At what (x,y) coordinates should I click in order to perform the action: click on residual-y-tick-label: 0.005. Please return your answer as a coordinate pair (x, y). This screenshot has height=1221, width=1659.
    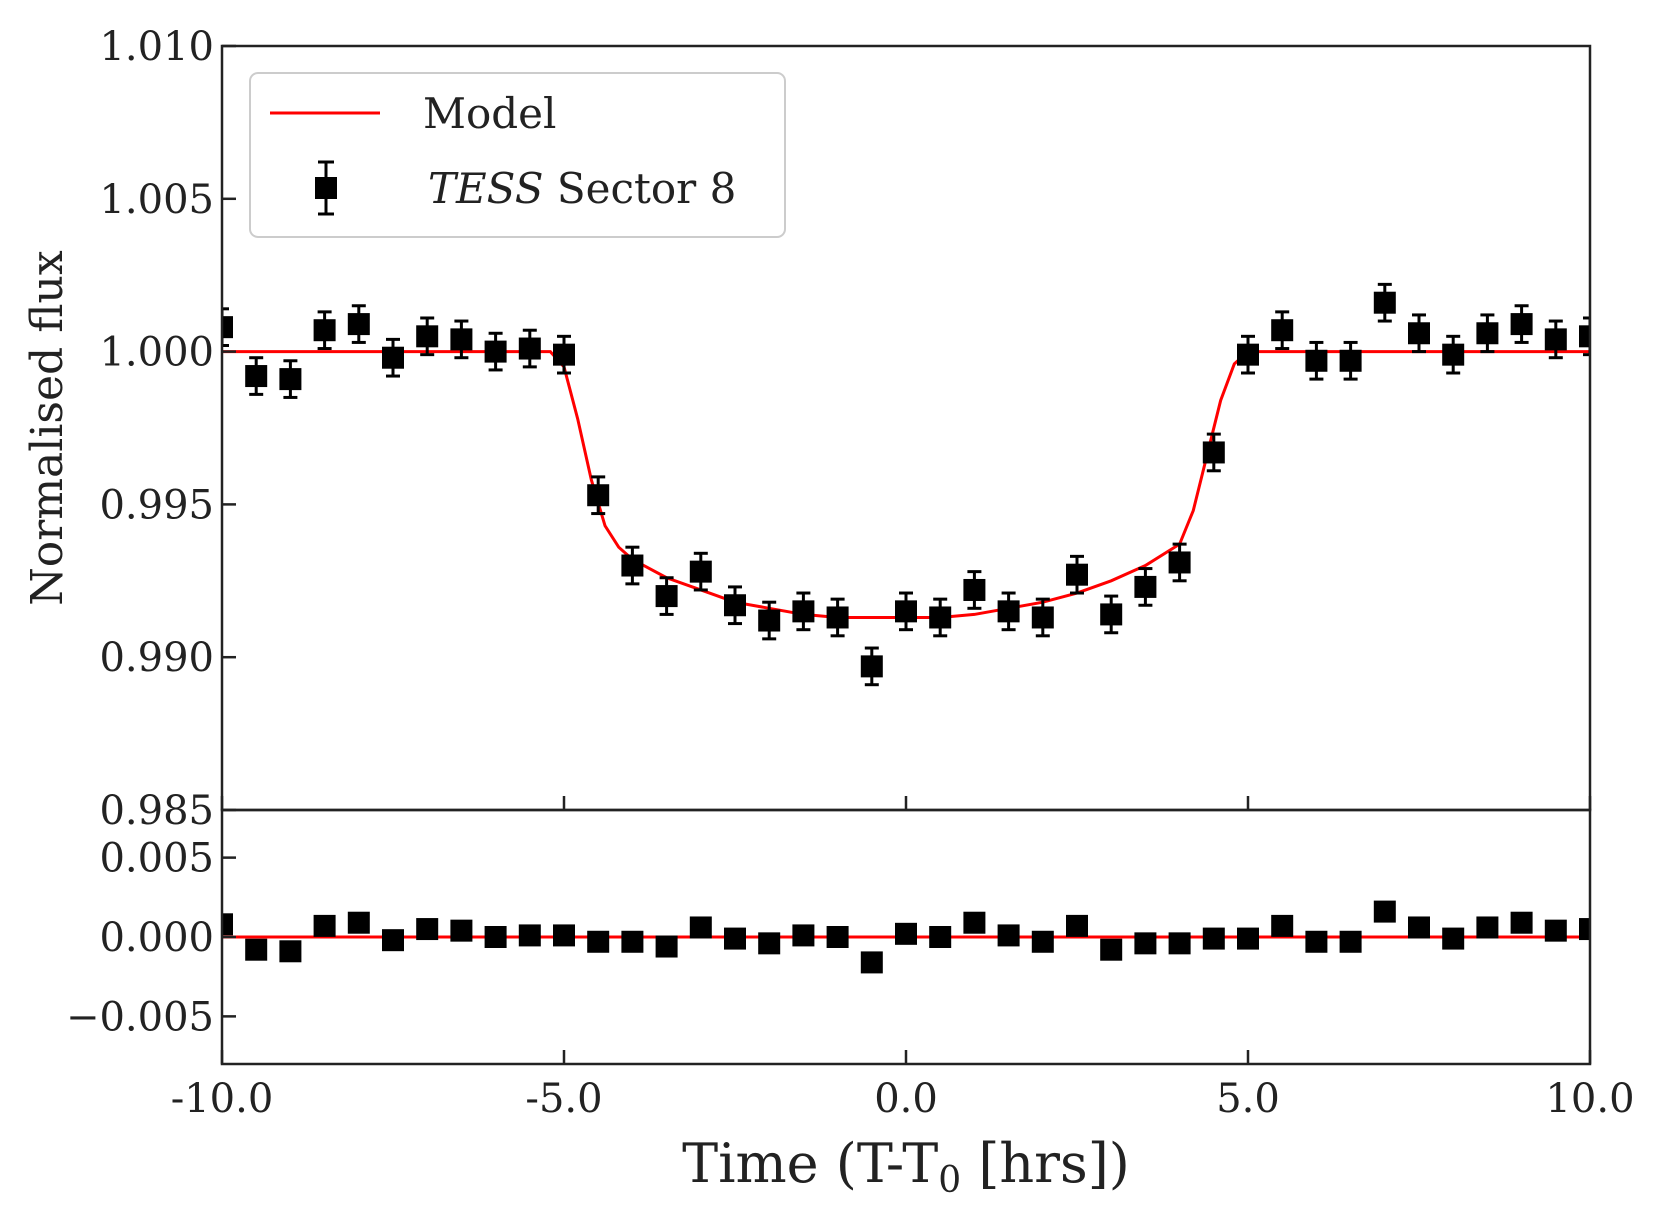
    Looking at the image, I should click on (156, 859).